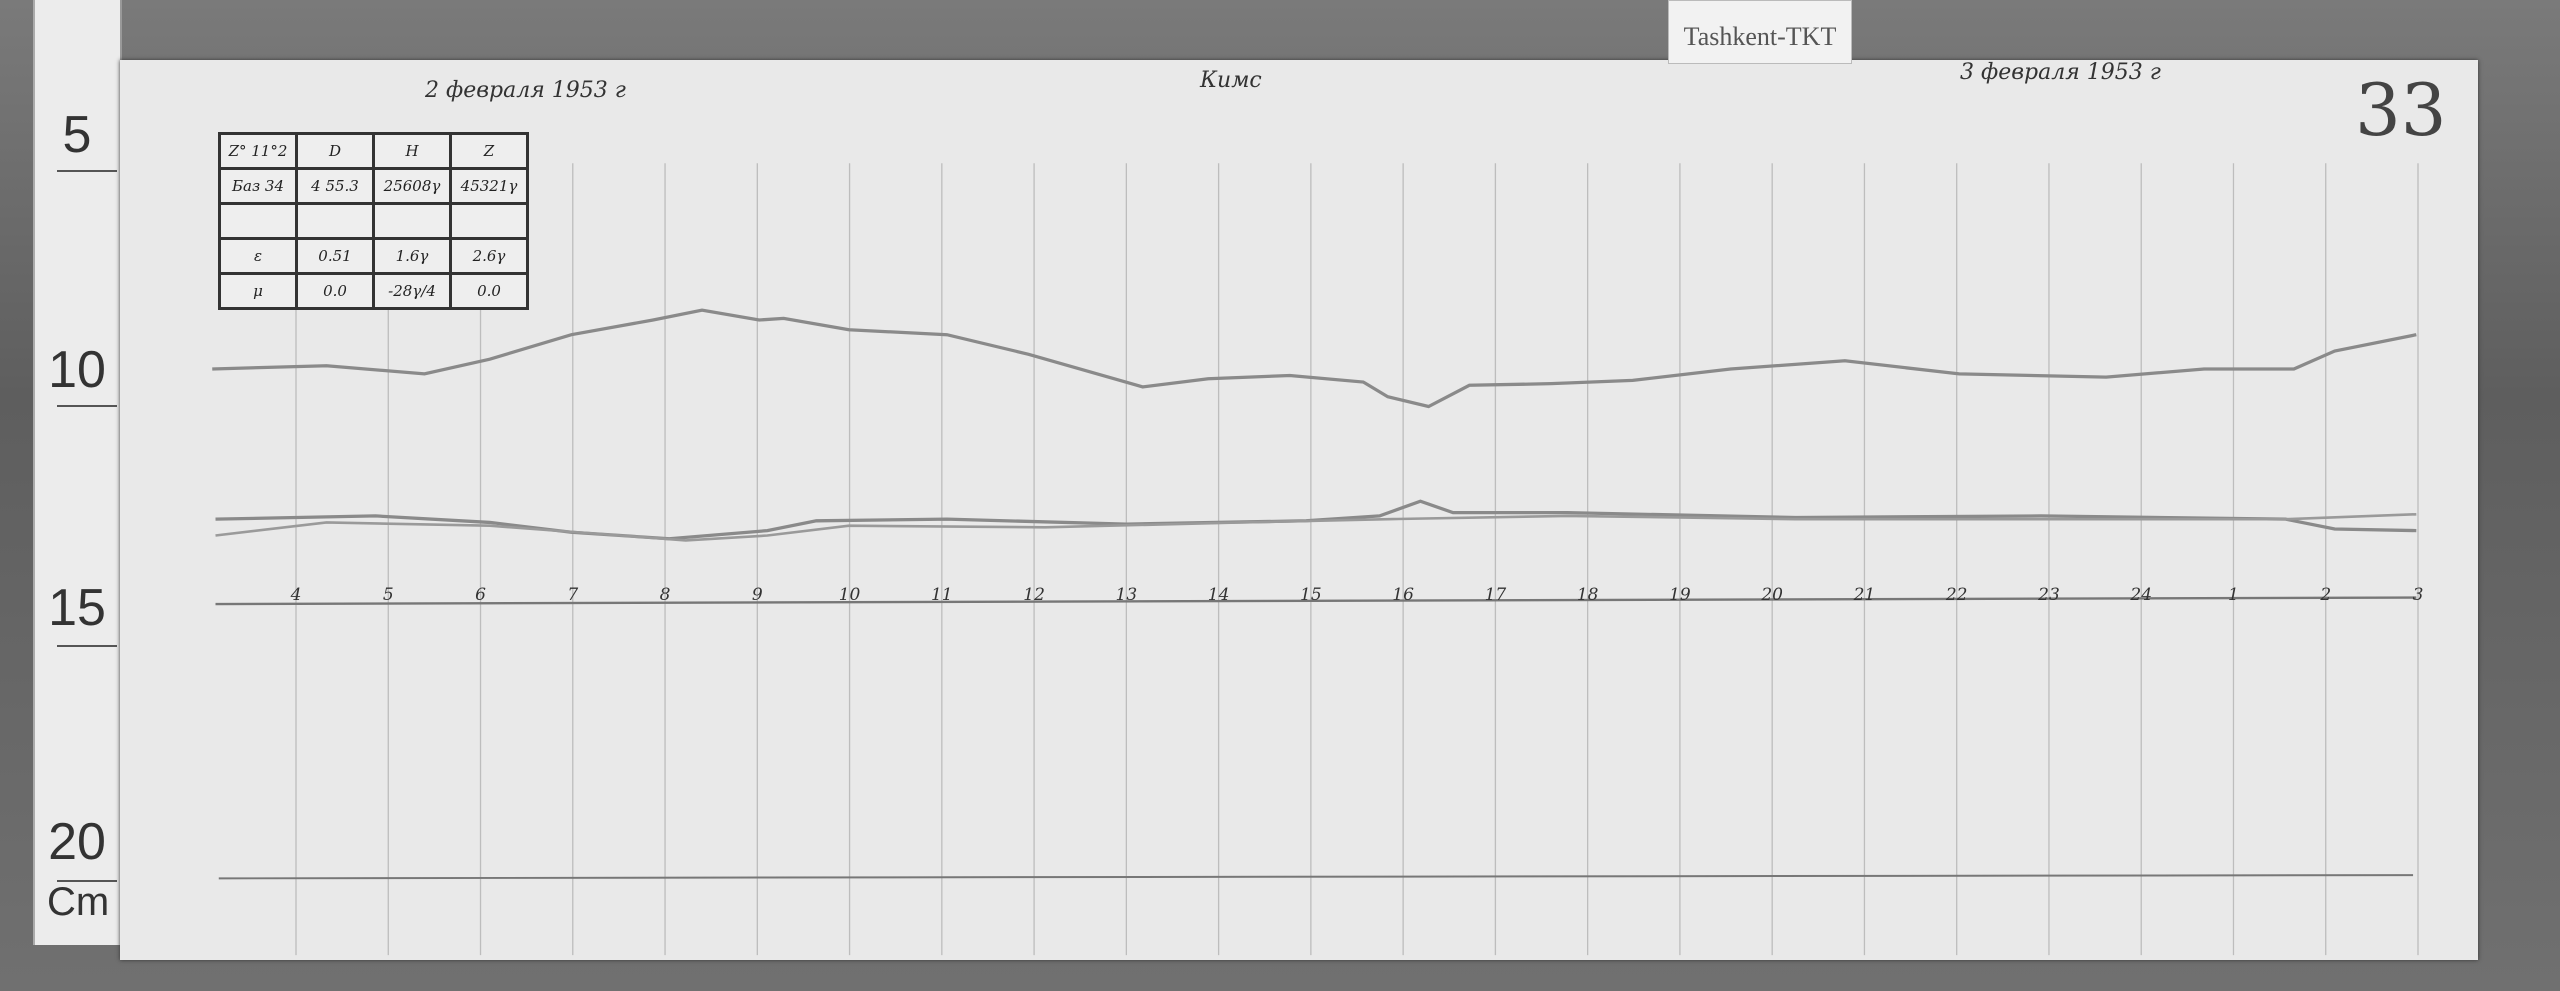 Image resolution: width=2560 pixels, height=991 pixels. Describe the element at coordinates (412, 256) in the screenshot. I see `table-cell: 1.6γ` at that location.